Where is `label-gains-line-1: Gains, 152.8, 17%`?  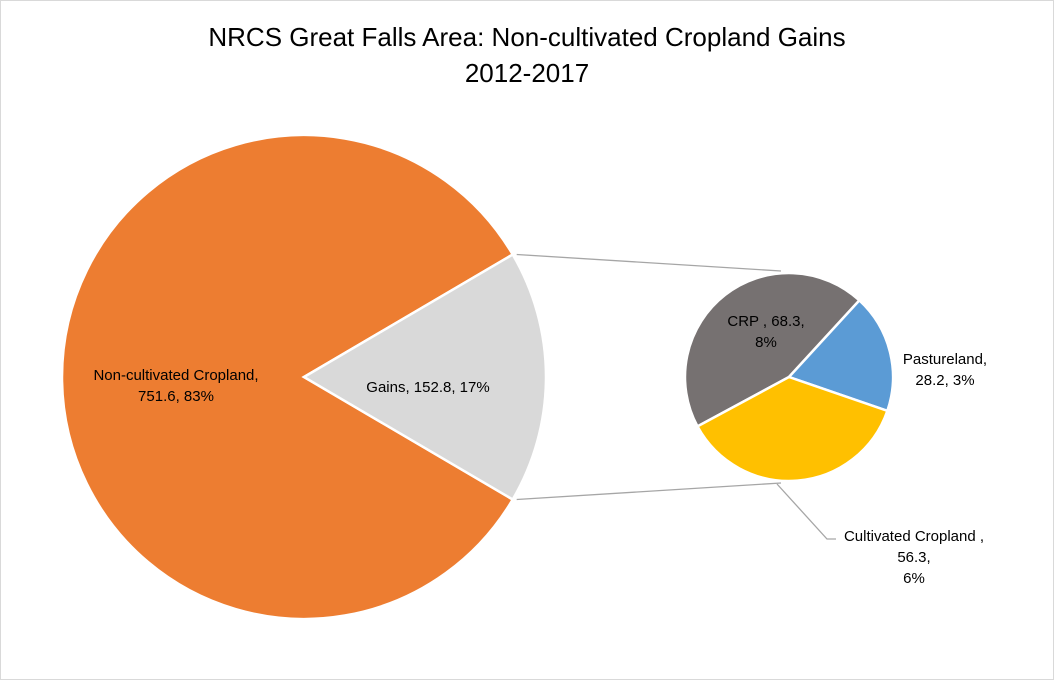 label-gains-line-1: Gains, 152.8, 17% is located at coordinates (427, 387).